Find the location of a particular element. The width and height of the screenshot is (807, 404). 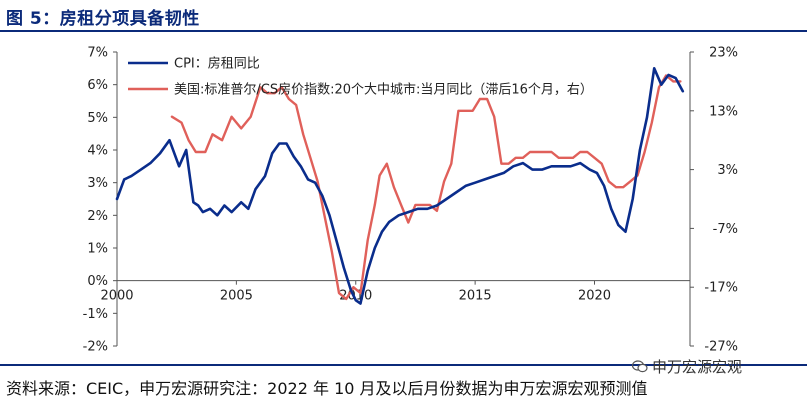

right-tick-label: -7% is located at coordinates (725, 229).